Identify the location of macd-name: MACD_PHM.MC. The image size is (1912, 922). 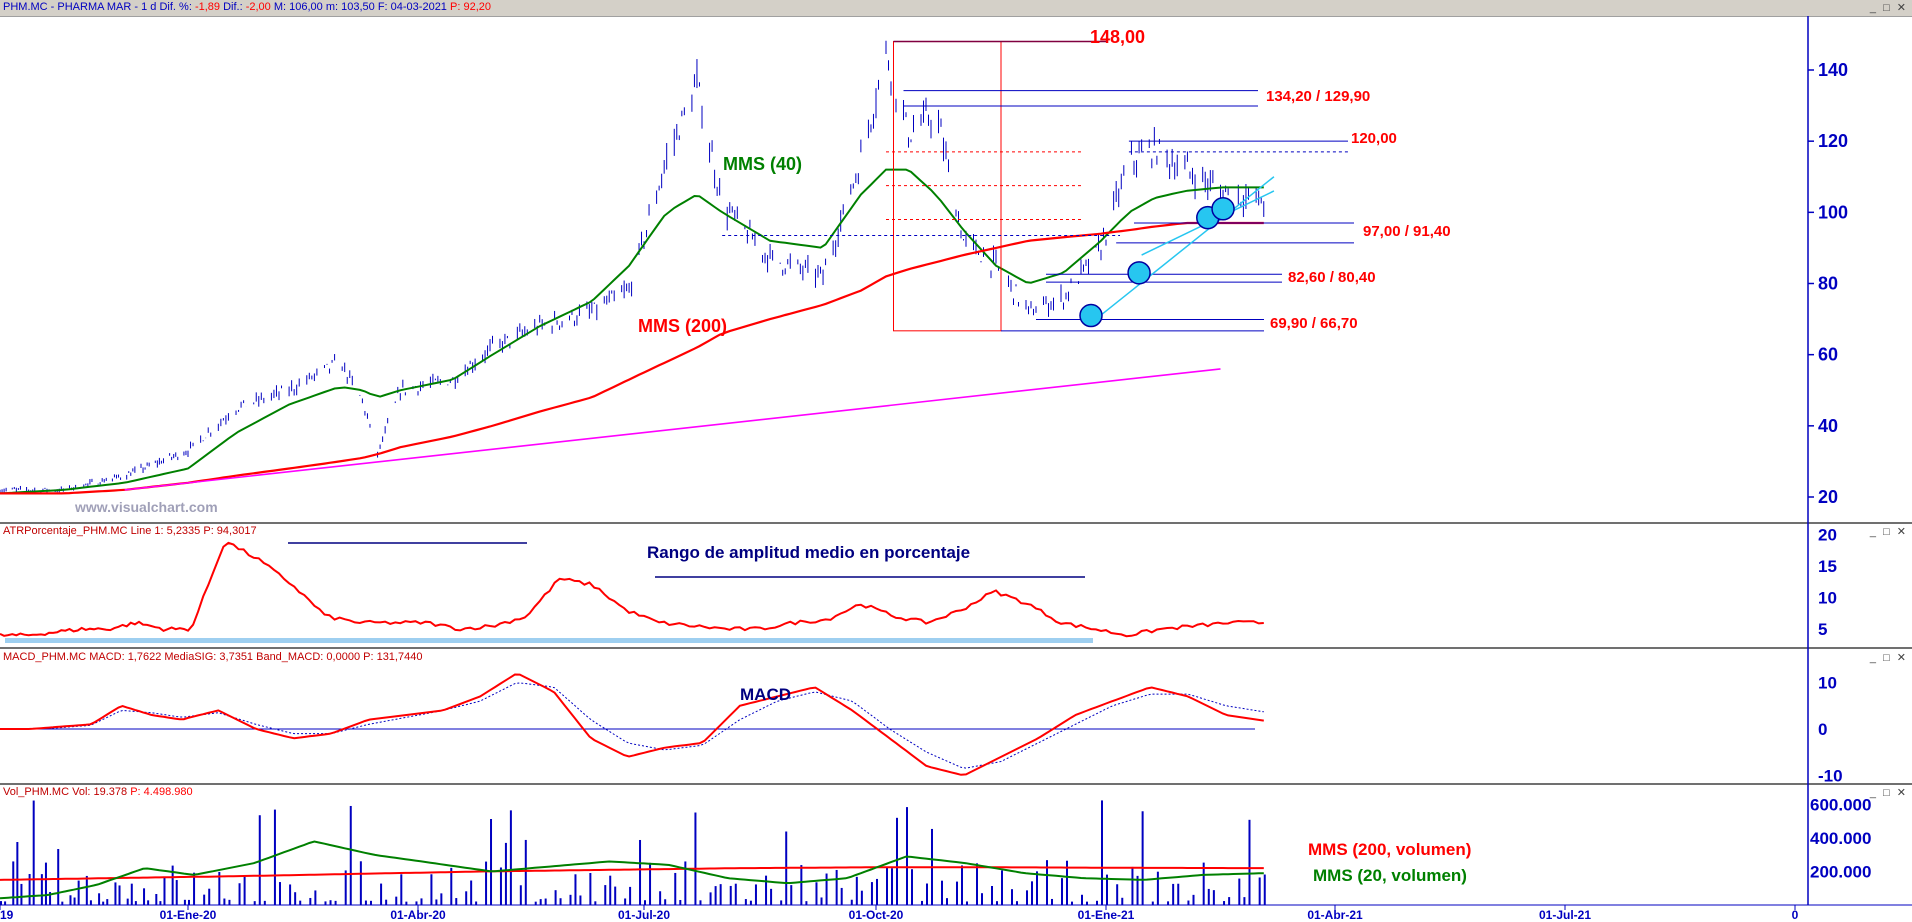
(45, 657).